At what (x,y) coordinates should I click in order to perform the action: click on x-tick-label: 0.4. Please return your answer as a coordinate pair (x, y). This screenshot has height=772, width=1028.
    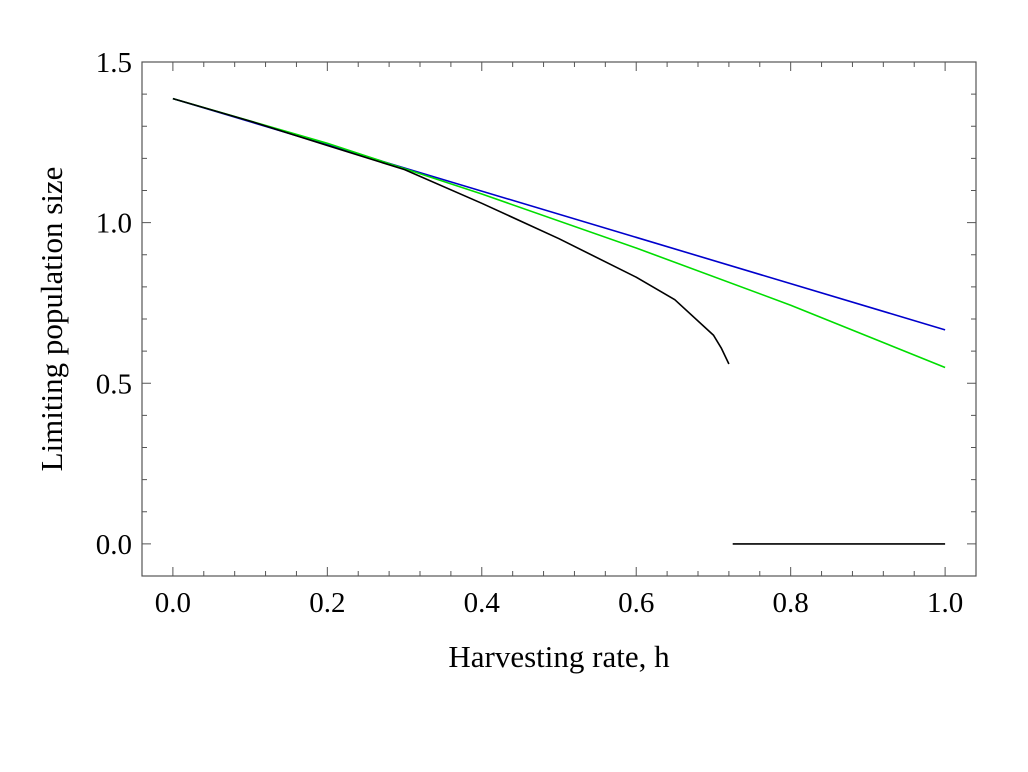
    Looking at the image, I should click on (482, 603).